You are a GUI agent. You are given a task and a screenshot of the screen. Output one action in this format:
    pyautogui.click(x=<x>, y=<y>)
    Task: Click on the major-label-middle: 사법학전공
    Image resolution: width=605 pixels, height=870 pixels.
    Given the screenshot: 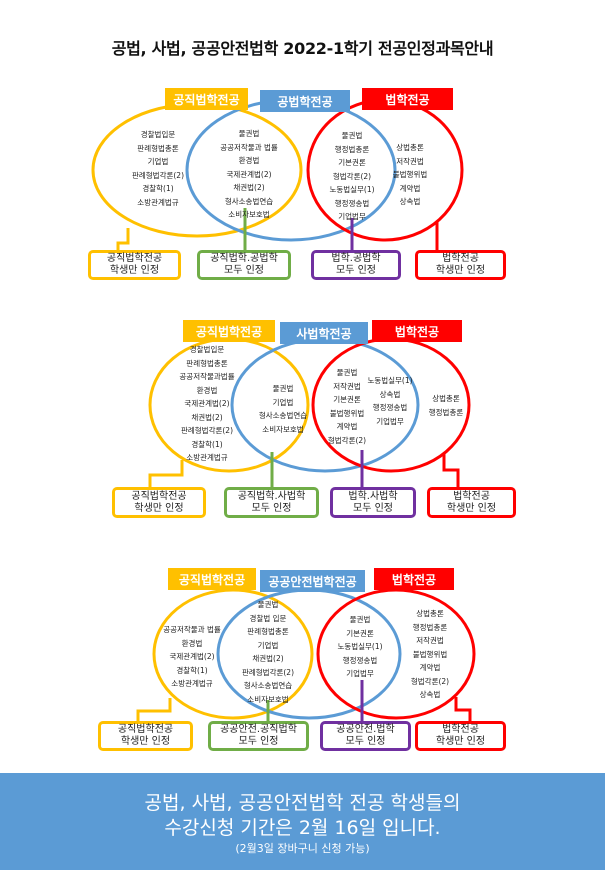 What is the action you would take?
    pyautogui.click(x=324, y=333)
    